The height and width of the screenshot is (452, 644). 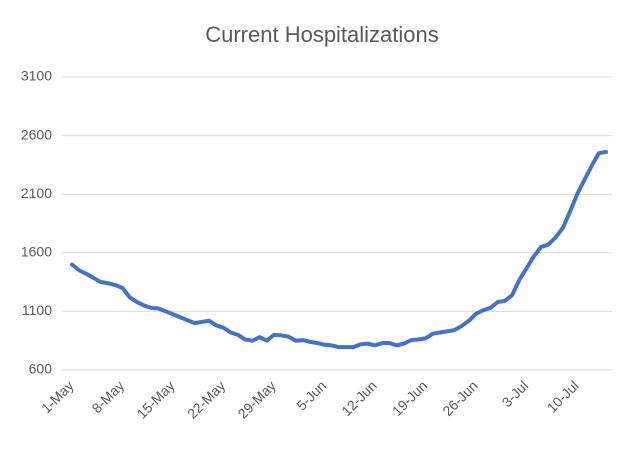 I want to click on x-tick-label: 10-Jul, so click(x=563, y=396).